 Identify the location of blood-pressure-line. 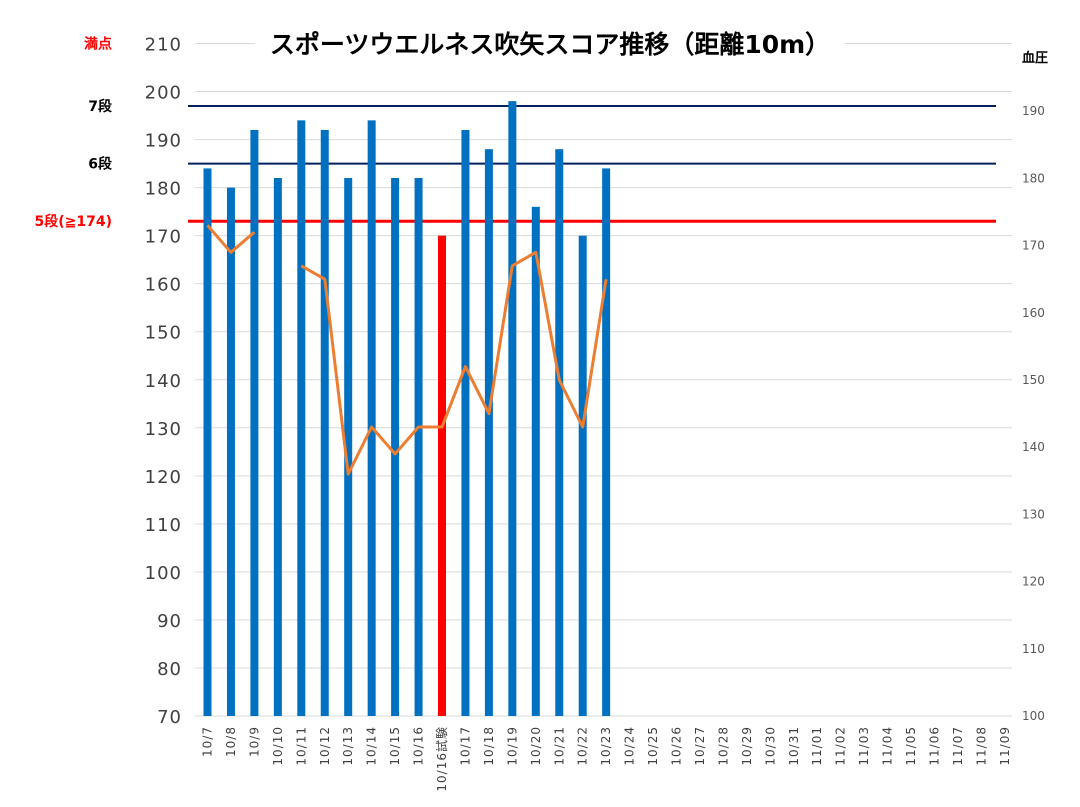
(407, 350).